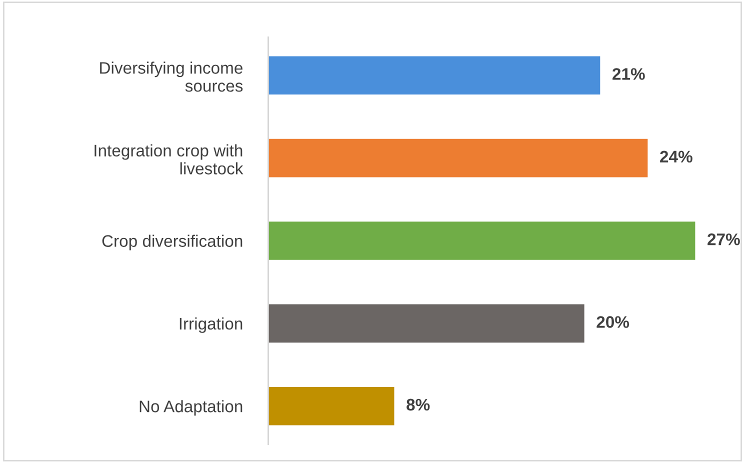 The image size is (745, 463). I want to click on data-label: 20%, so click(613, 322).